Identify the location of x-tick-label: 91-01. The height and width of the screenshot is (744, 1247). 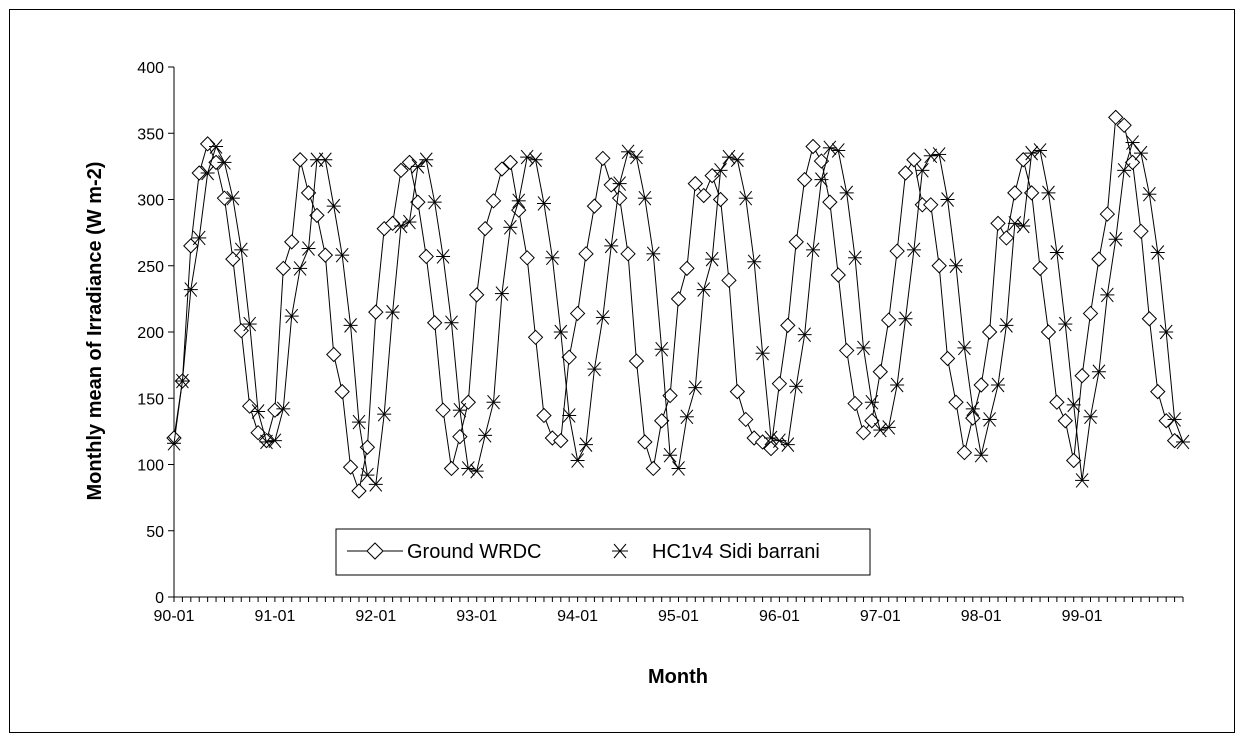
(274, 616).